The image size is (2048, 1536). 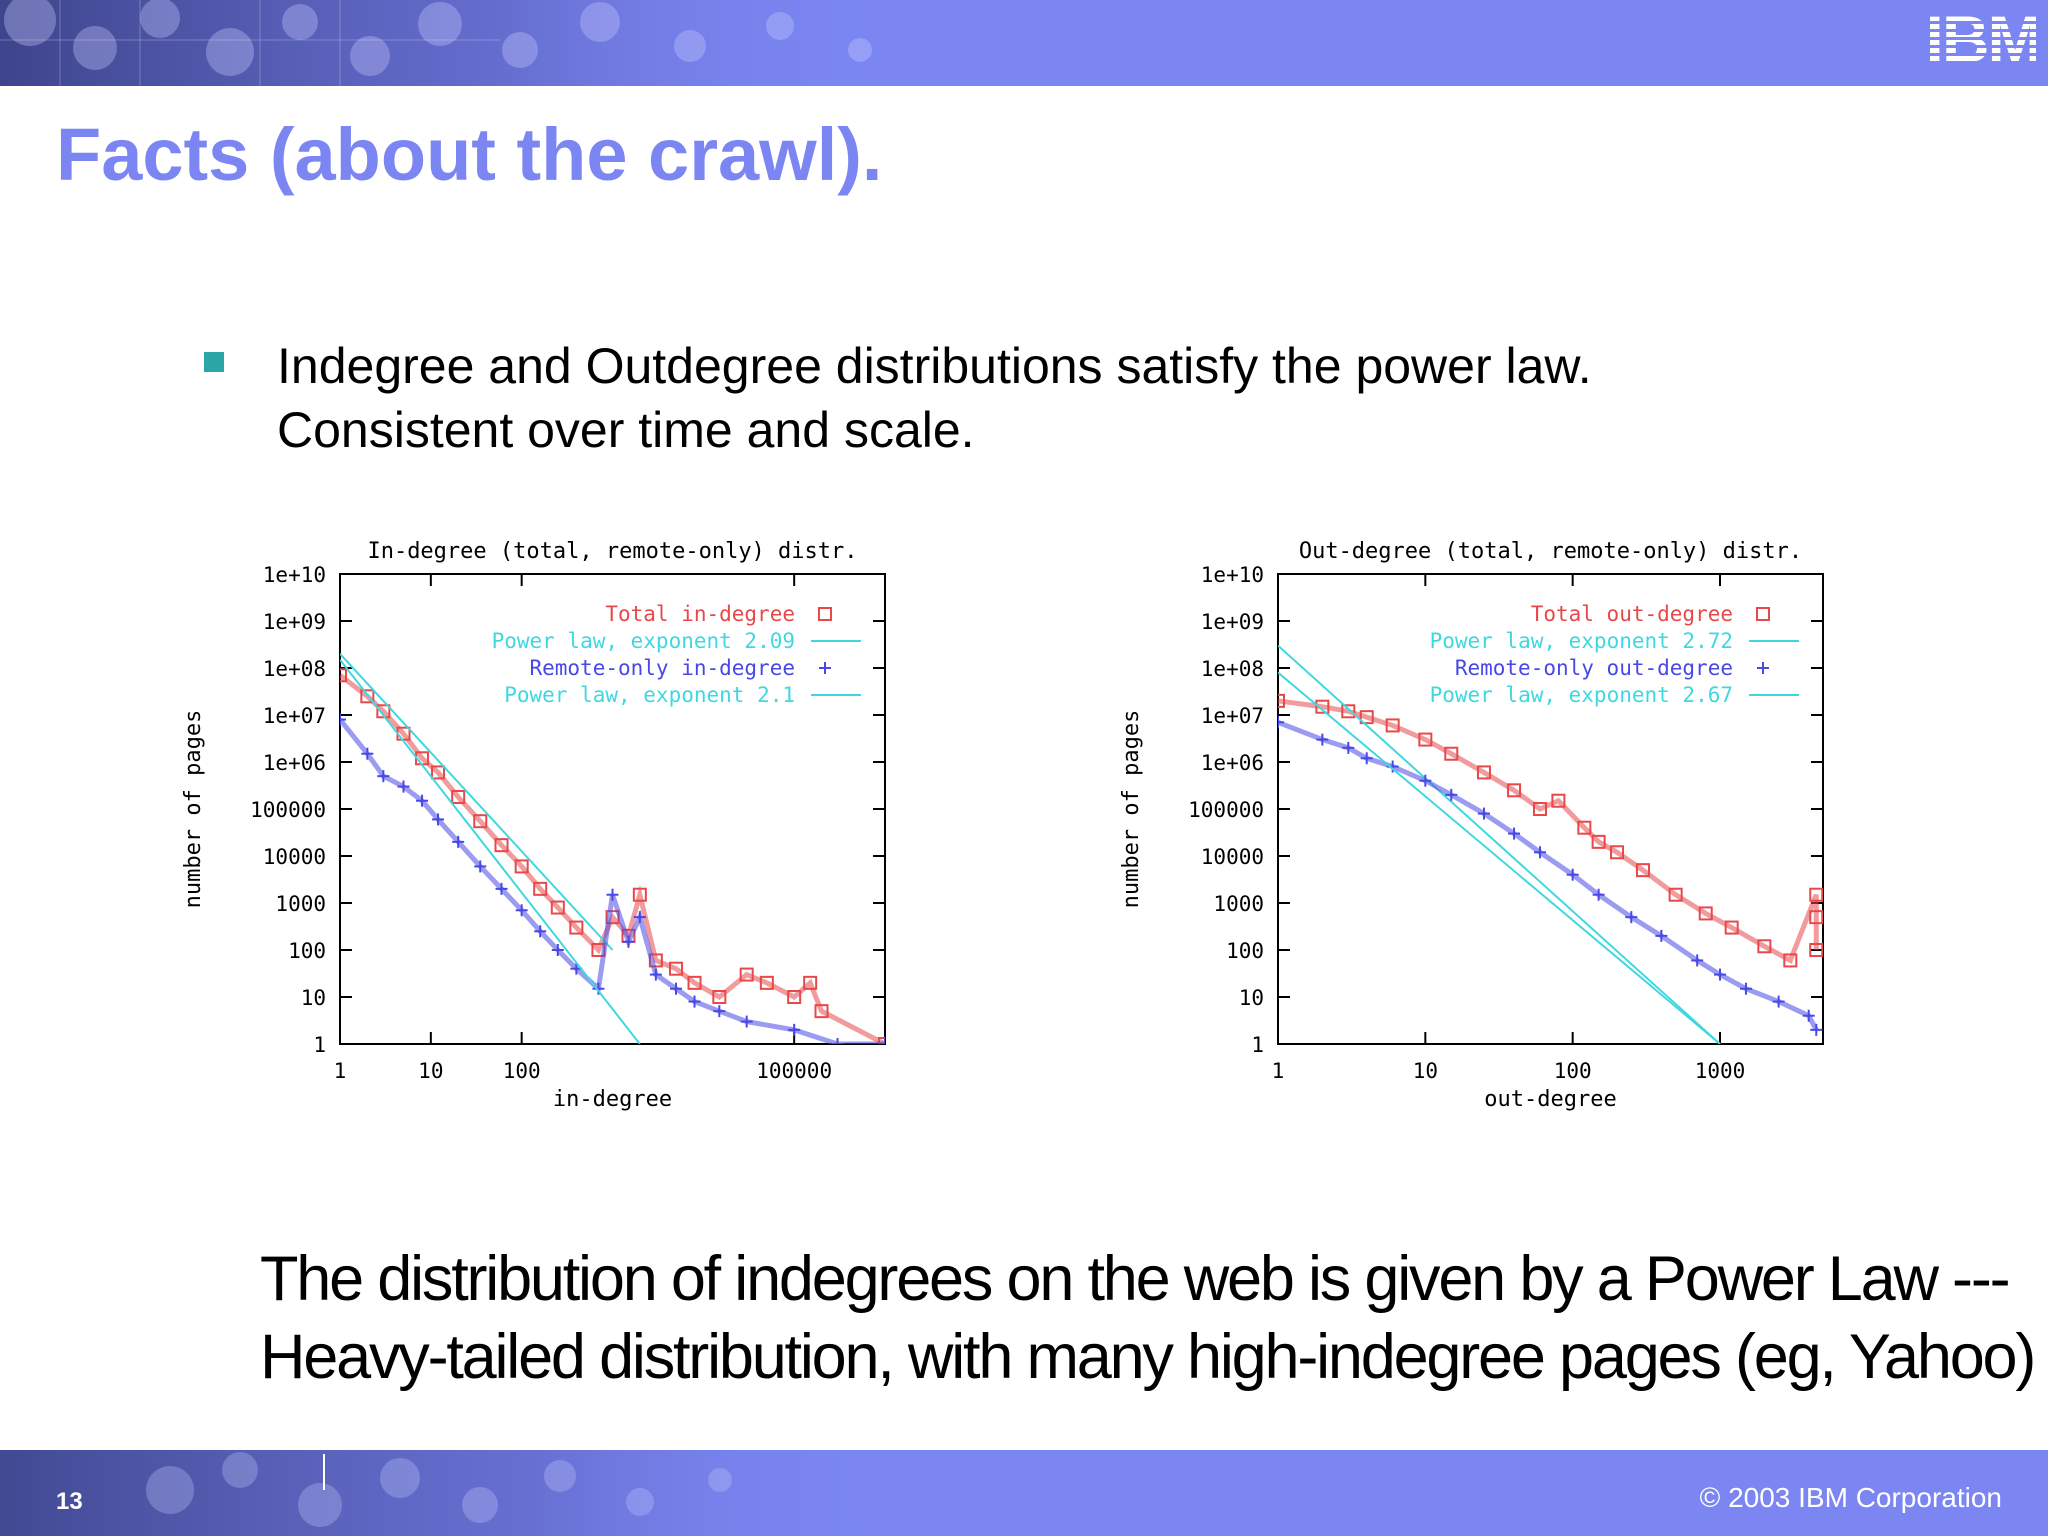 I want to click on x-tick-label: 1000, so click(x=1720, y=1071).